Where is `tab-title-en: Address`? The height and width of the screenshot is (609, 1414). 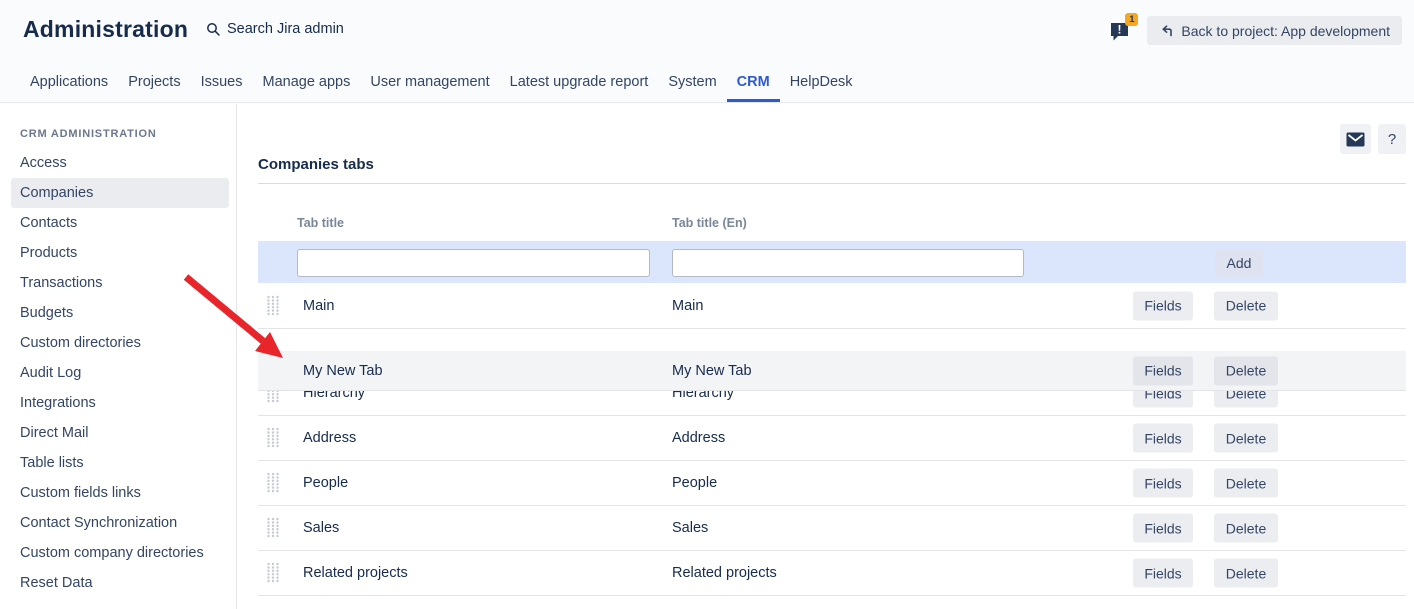
tab-title-en: Address is located at coordinates (699, 438).